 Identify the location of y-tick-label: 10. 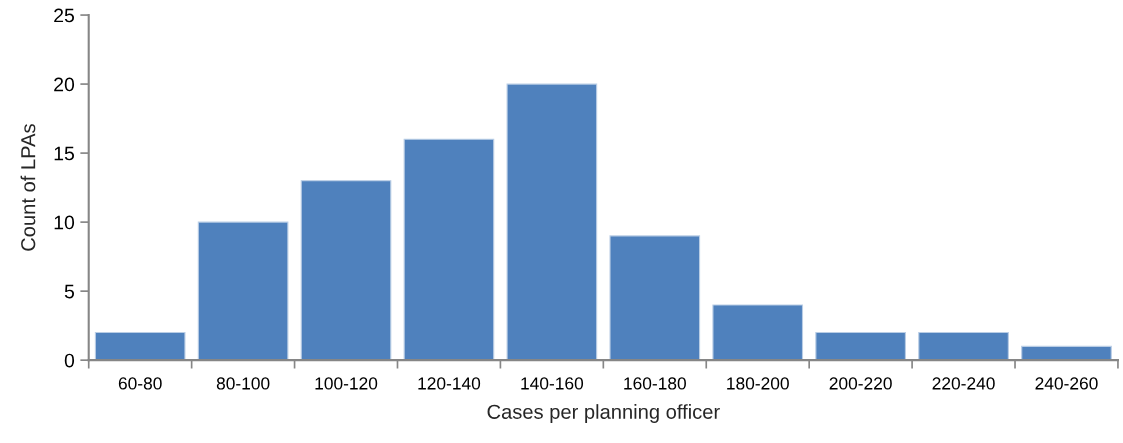
(64, 222).